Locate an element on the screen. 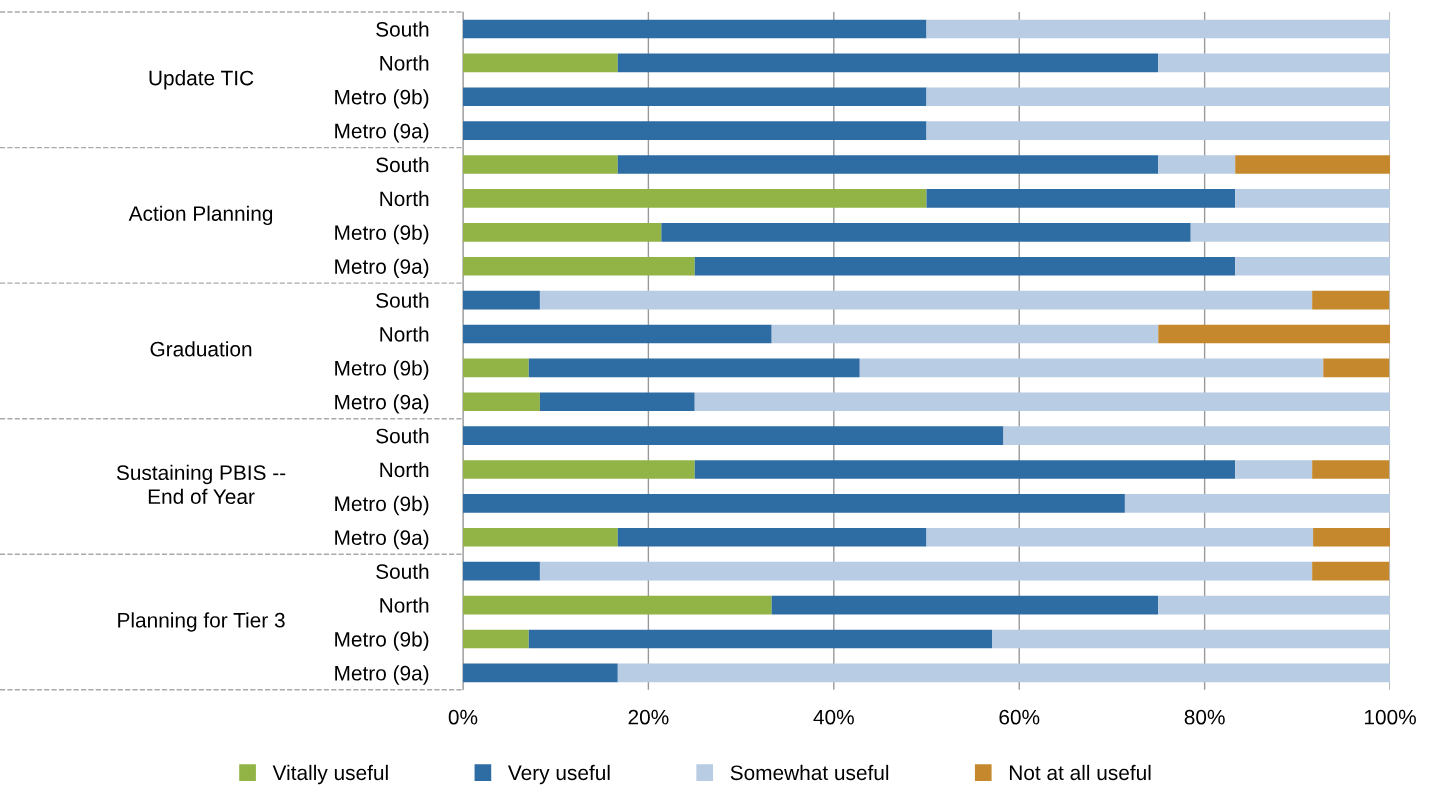  legend-label: Vitally useful is located at coordinates (330, 774).